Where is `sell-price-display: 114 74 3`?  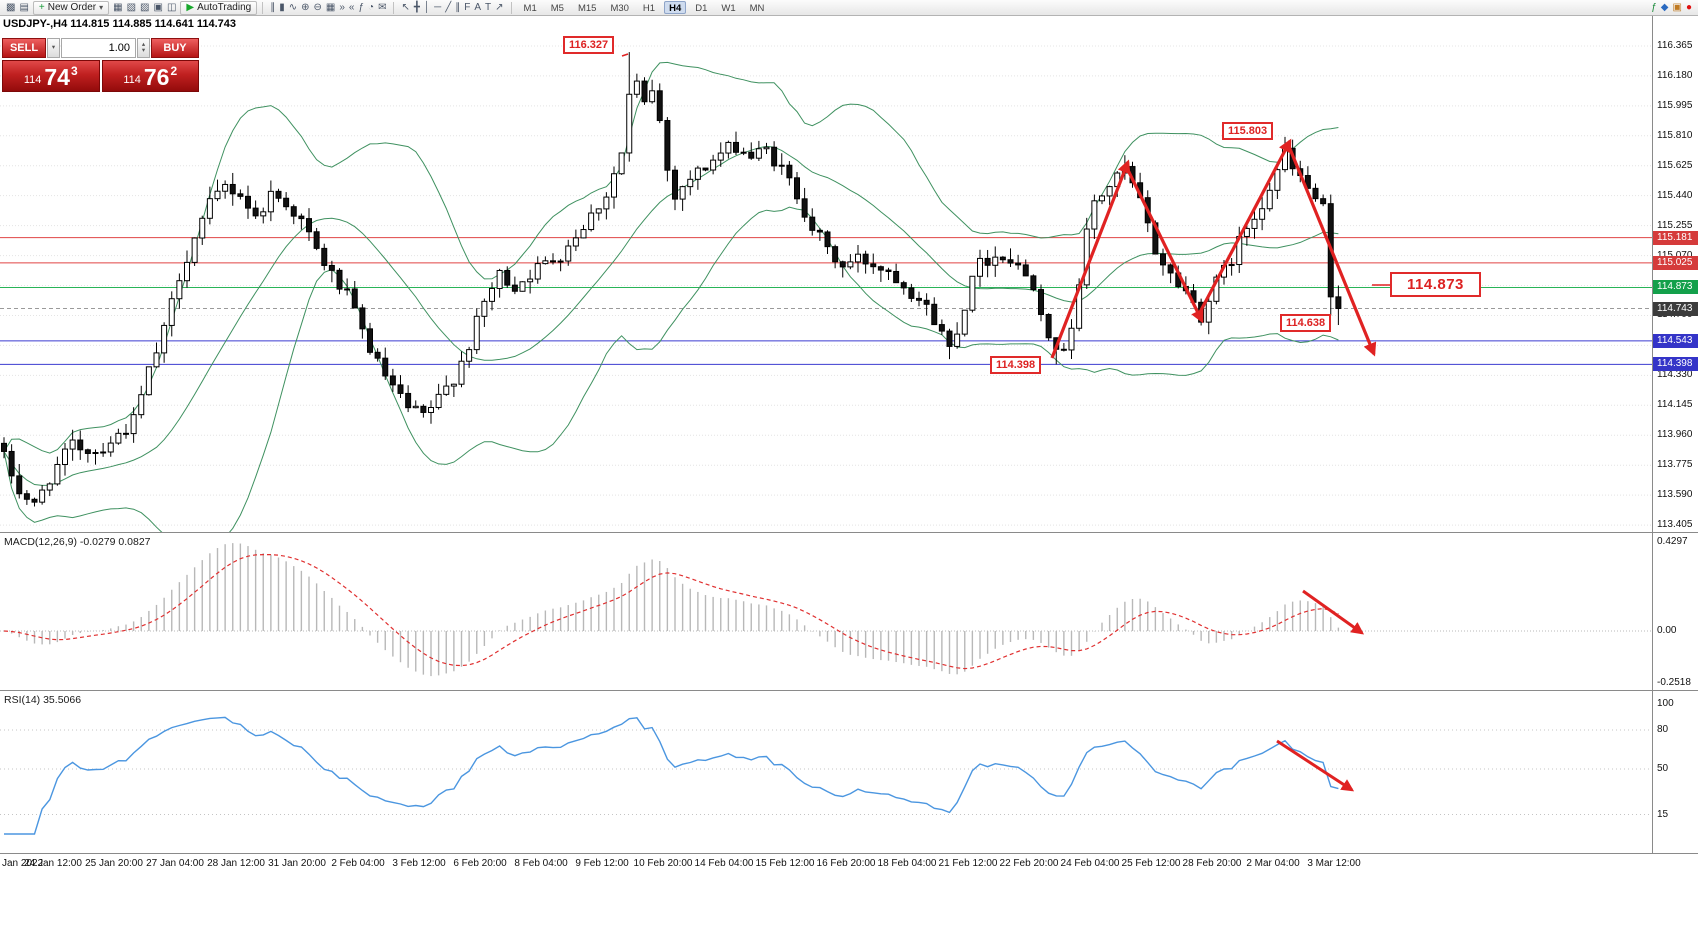 sell-price-display: 114 74 3 is located at coordinates (51, 76).